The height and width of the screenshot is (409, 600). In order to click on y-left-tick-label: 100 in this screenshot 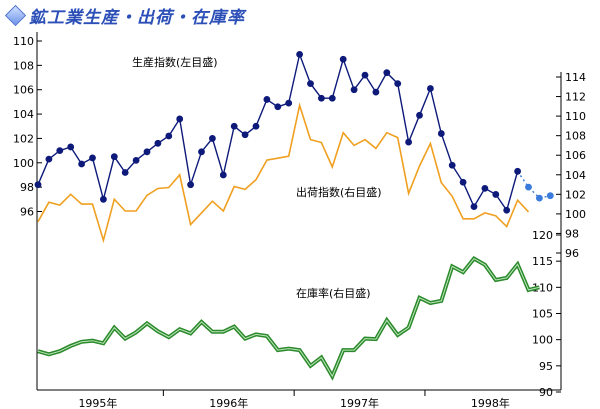, I will do `click(23, 163)`.